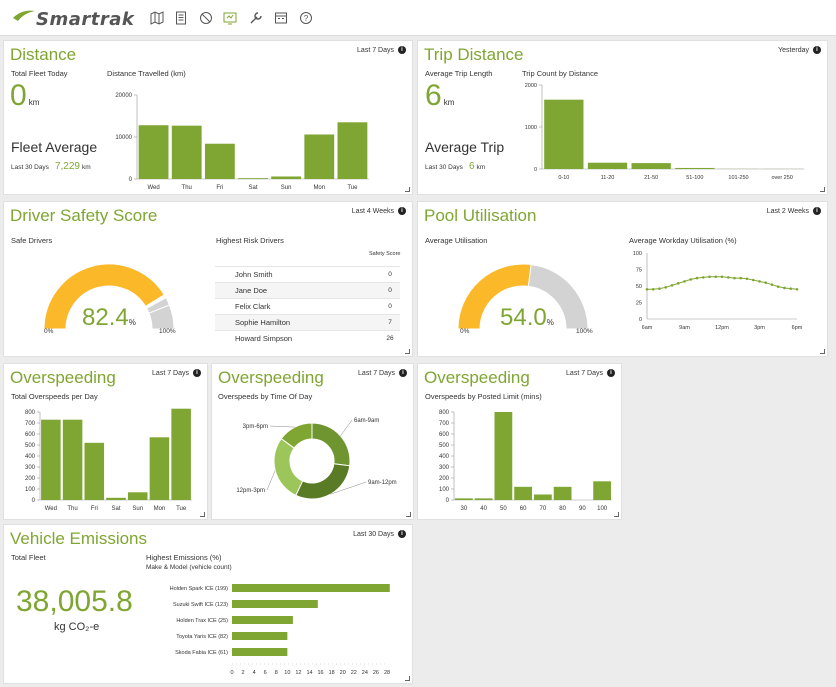  What do you see at coordinates (799, 50) in the screenshot?
I see `period-selector: Yesterday i` at bounding box center [799, 50].